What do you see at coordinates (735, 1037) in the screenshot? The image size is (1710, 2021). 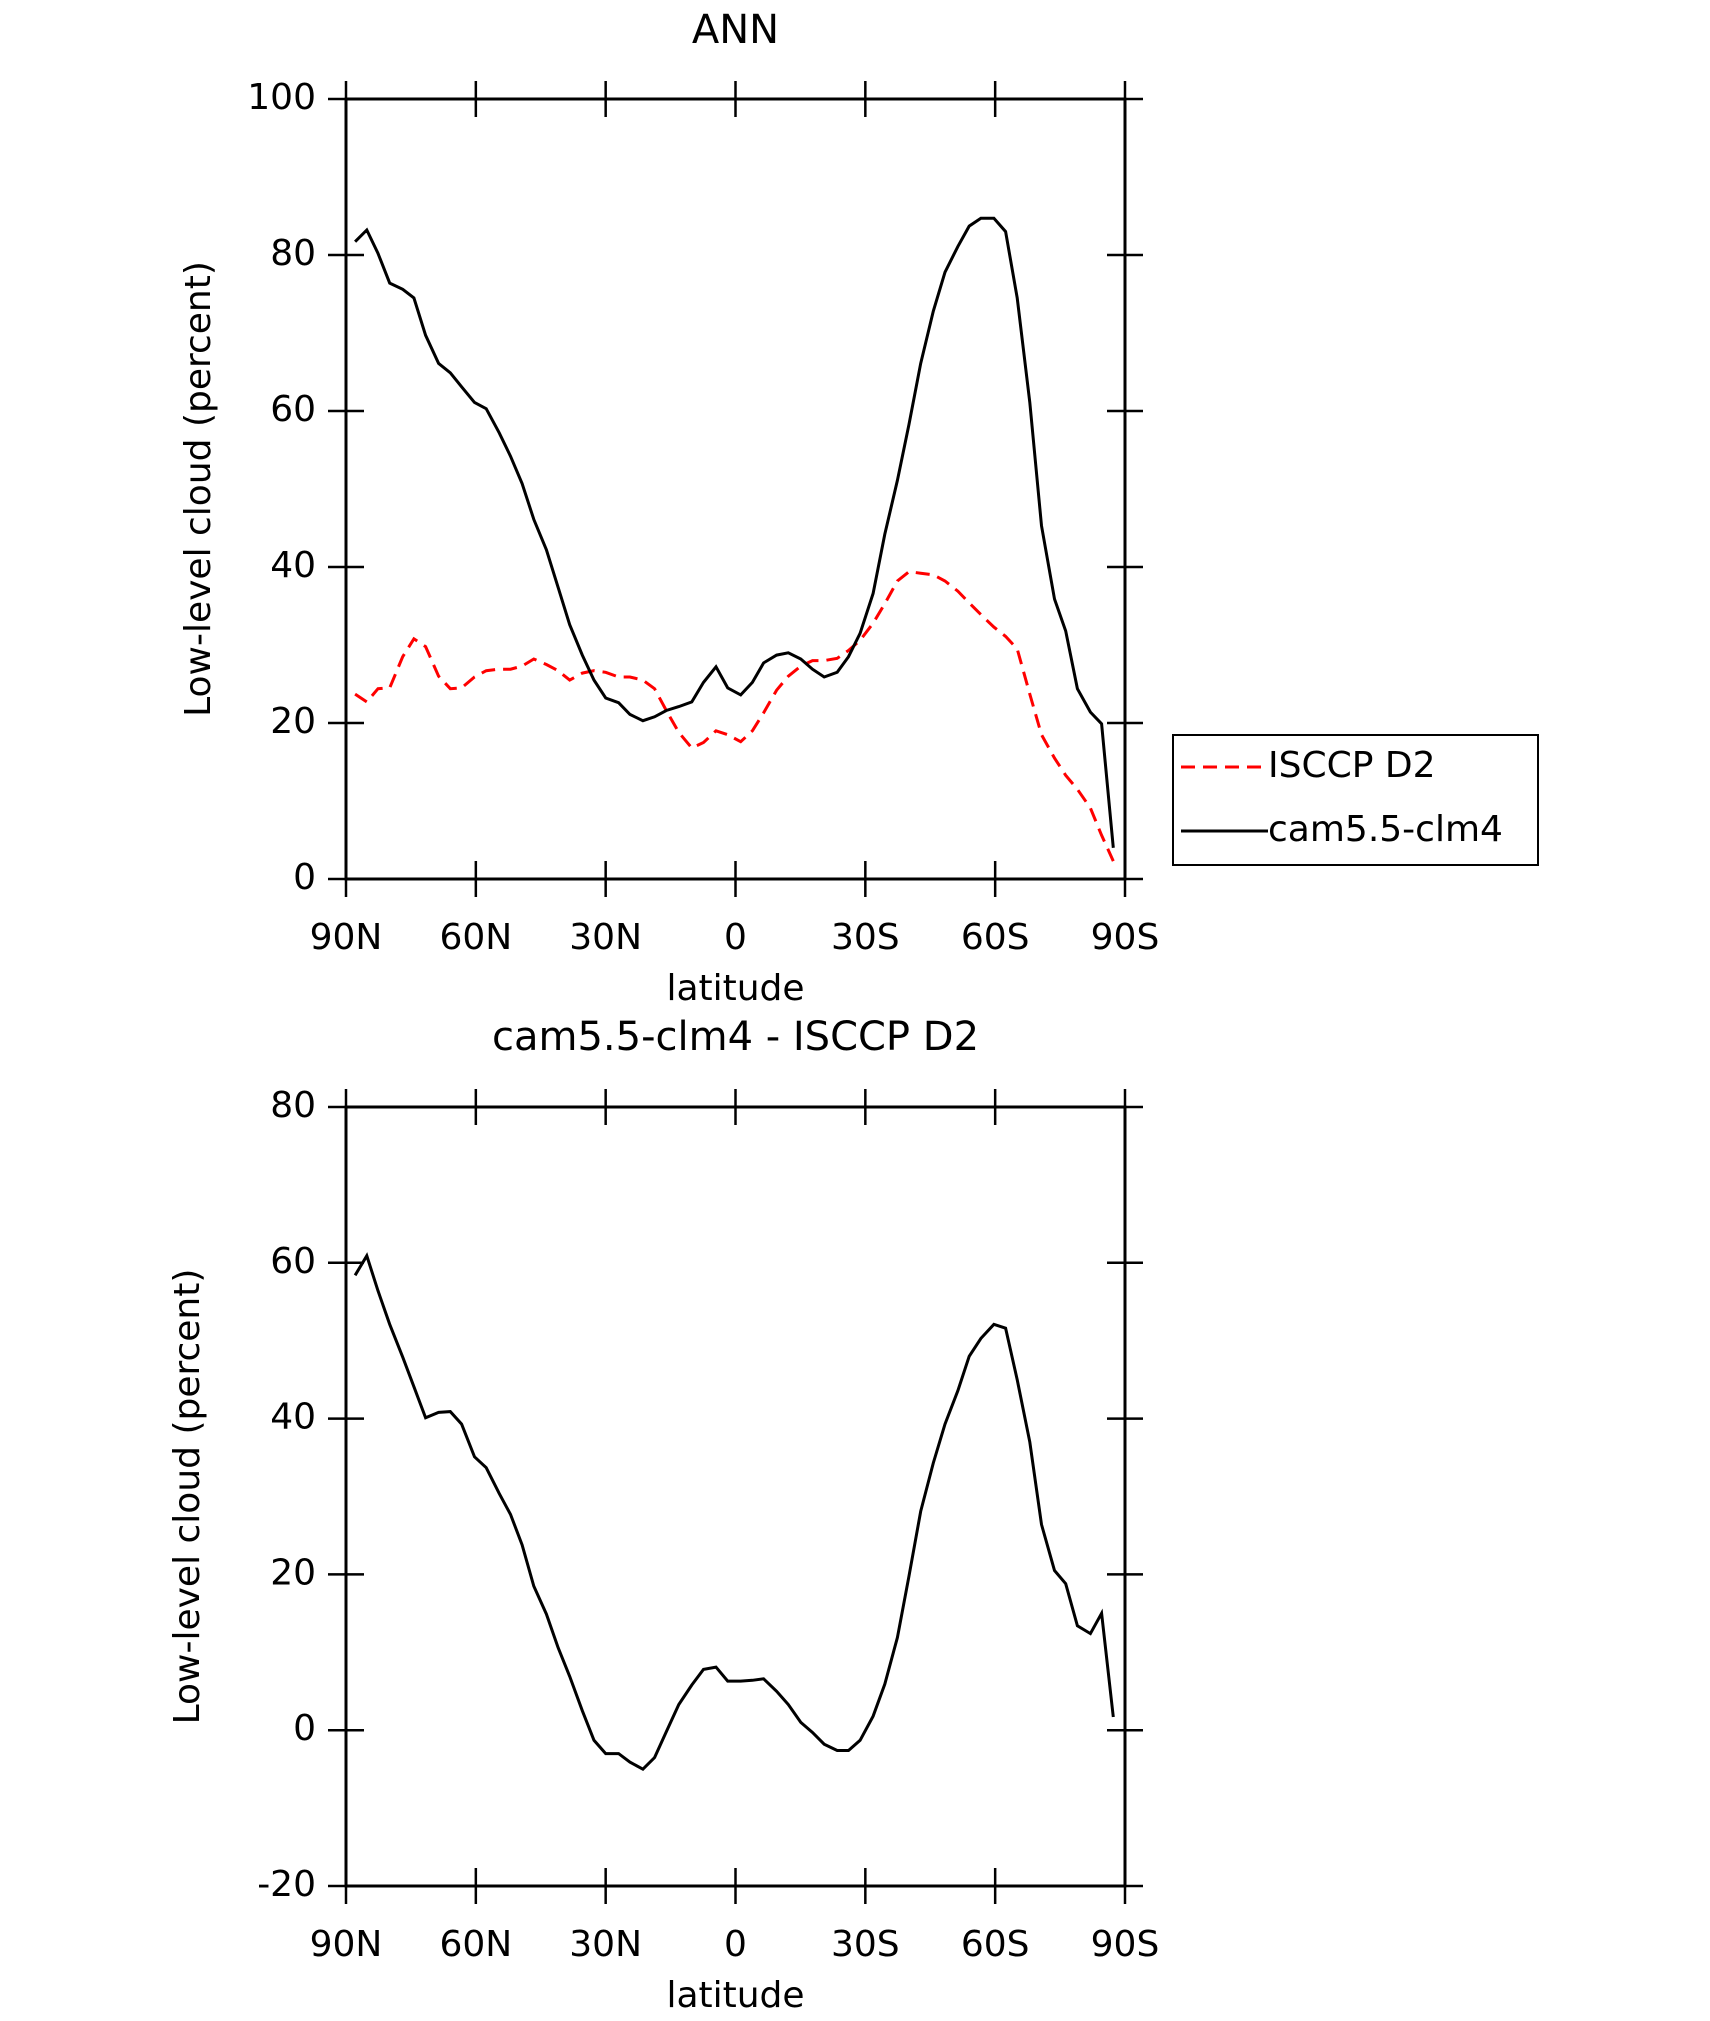 I see `chart-title: cam5.5-clm4 - ISCCP D2` at bounding box center [735, 1037].